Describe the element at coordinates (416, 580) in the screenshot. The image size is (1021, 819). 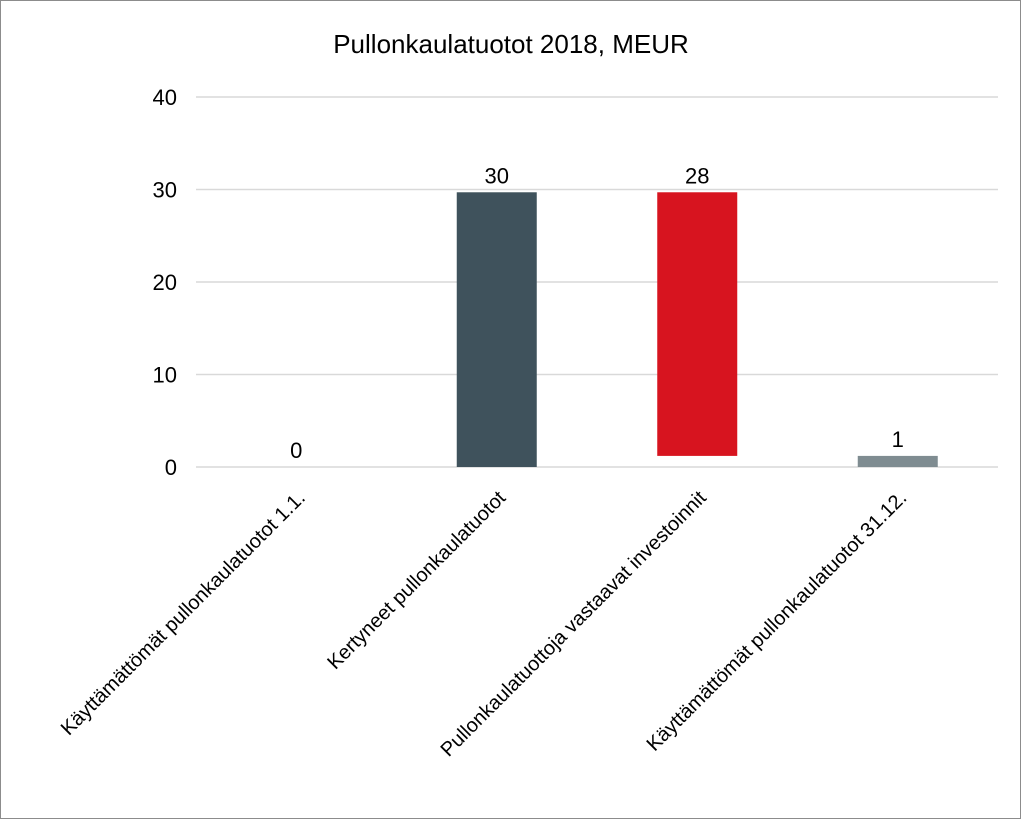
I see `x-category-label: Kertyneet pullonkaulatuotot` at that location.